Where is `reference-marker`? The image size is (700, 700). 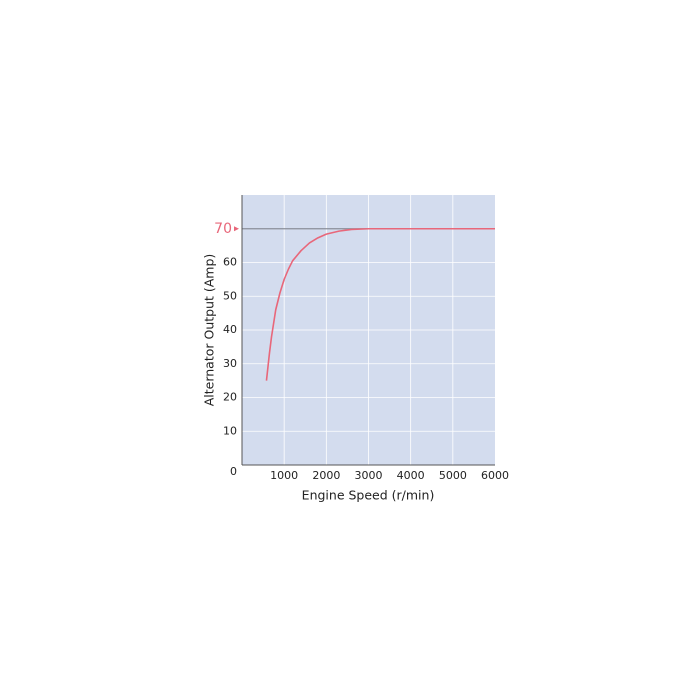
reference-marker is located at coordinates (236, 229).